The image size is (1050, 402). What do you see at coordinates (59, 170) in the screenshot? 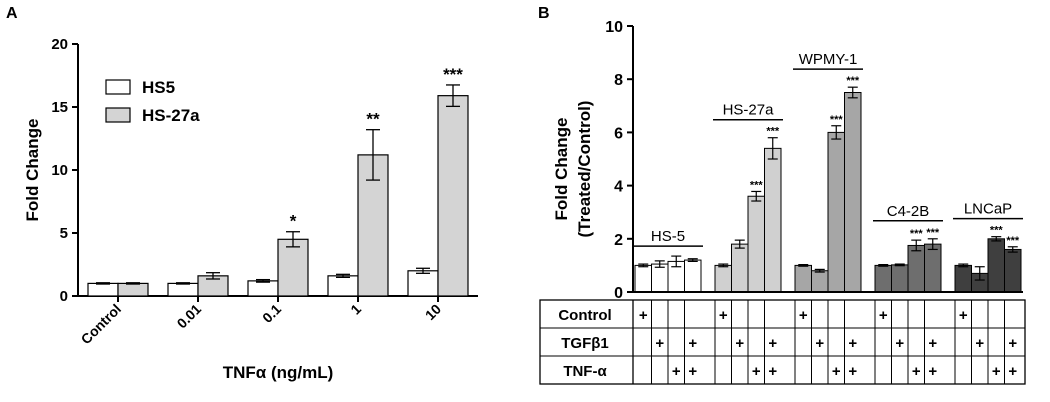
I see `panel-a-y-tick-label: 10` at bounding box center [59, 170].